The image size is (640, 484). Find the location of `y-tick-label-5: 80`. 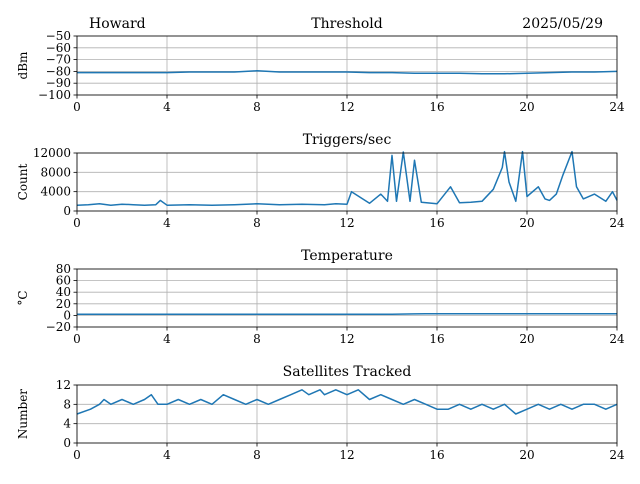

y-tick-label-5: 80 is located at coordinates (63, 269).